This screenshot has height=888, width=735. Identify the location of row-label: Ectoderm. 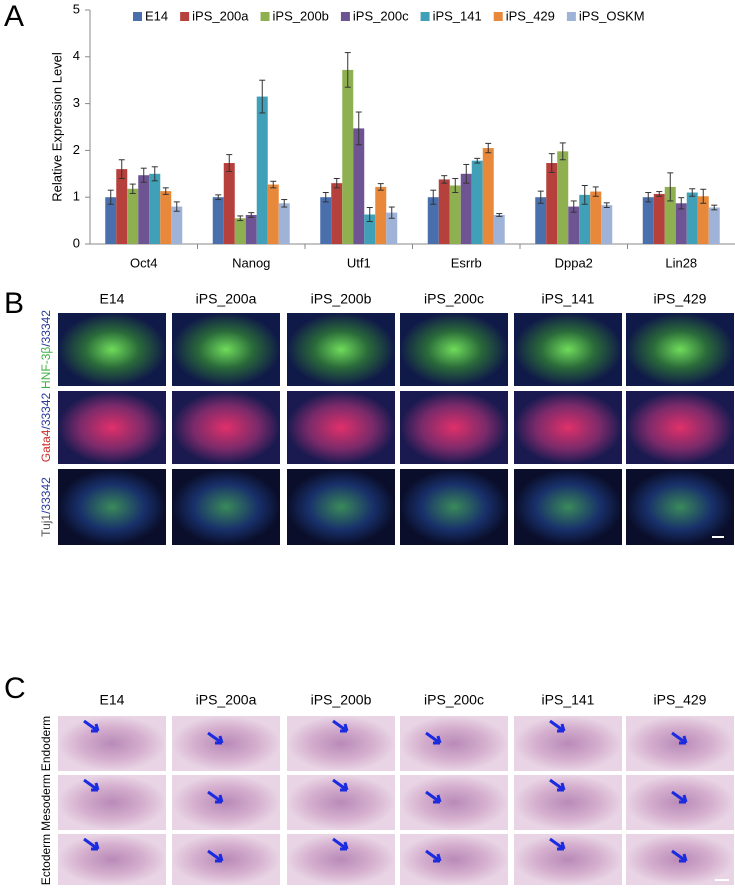
(46, 859).